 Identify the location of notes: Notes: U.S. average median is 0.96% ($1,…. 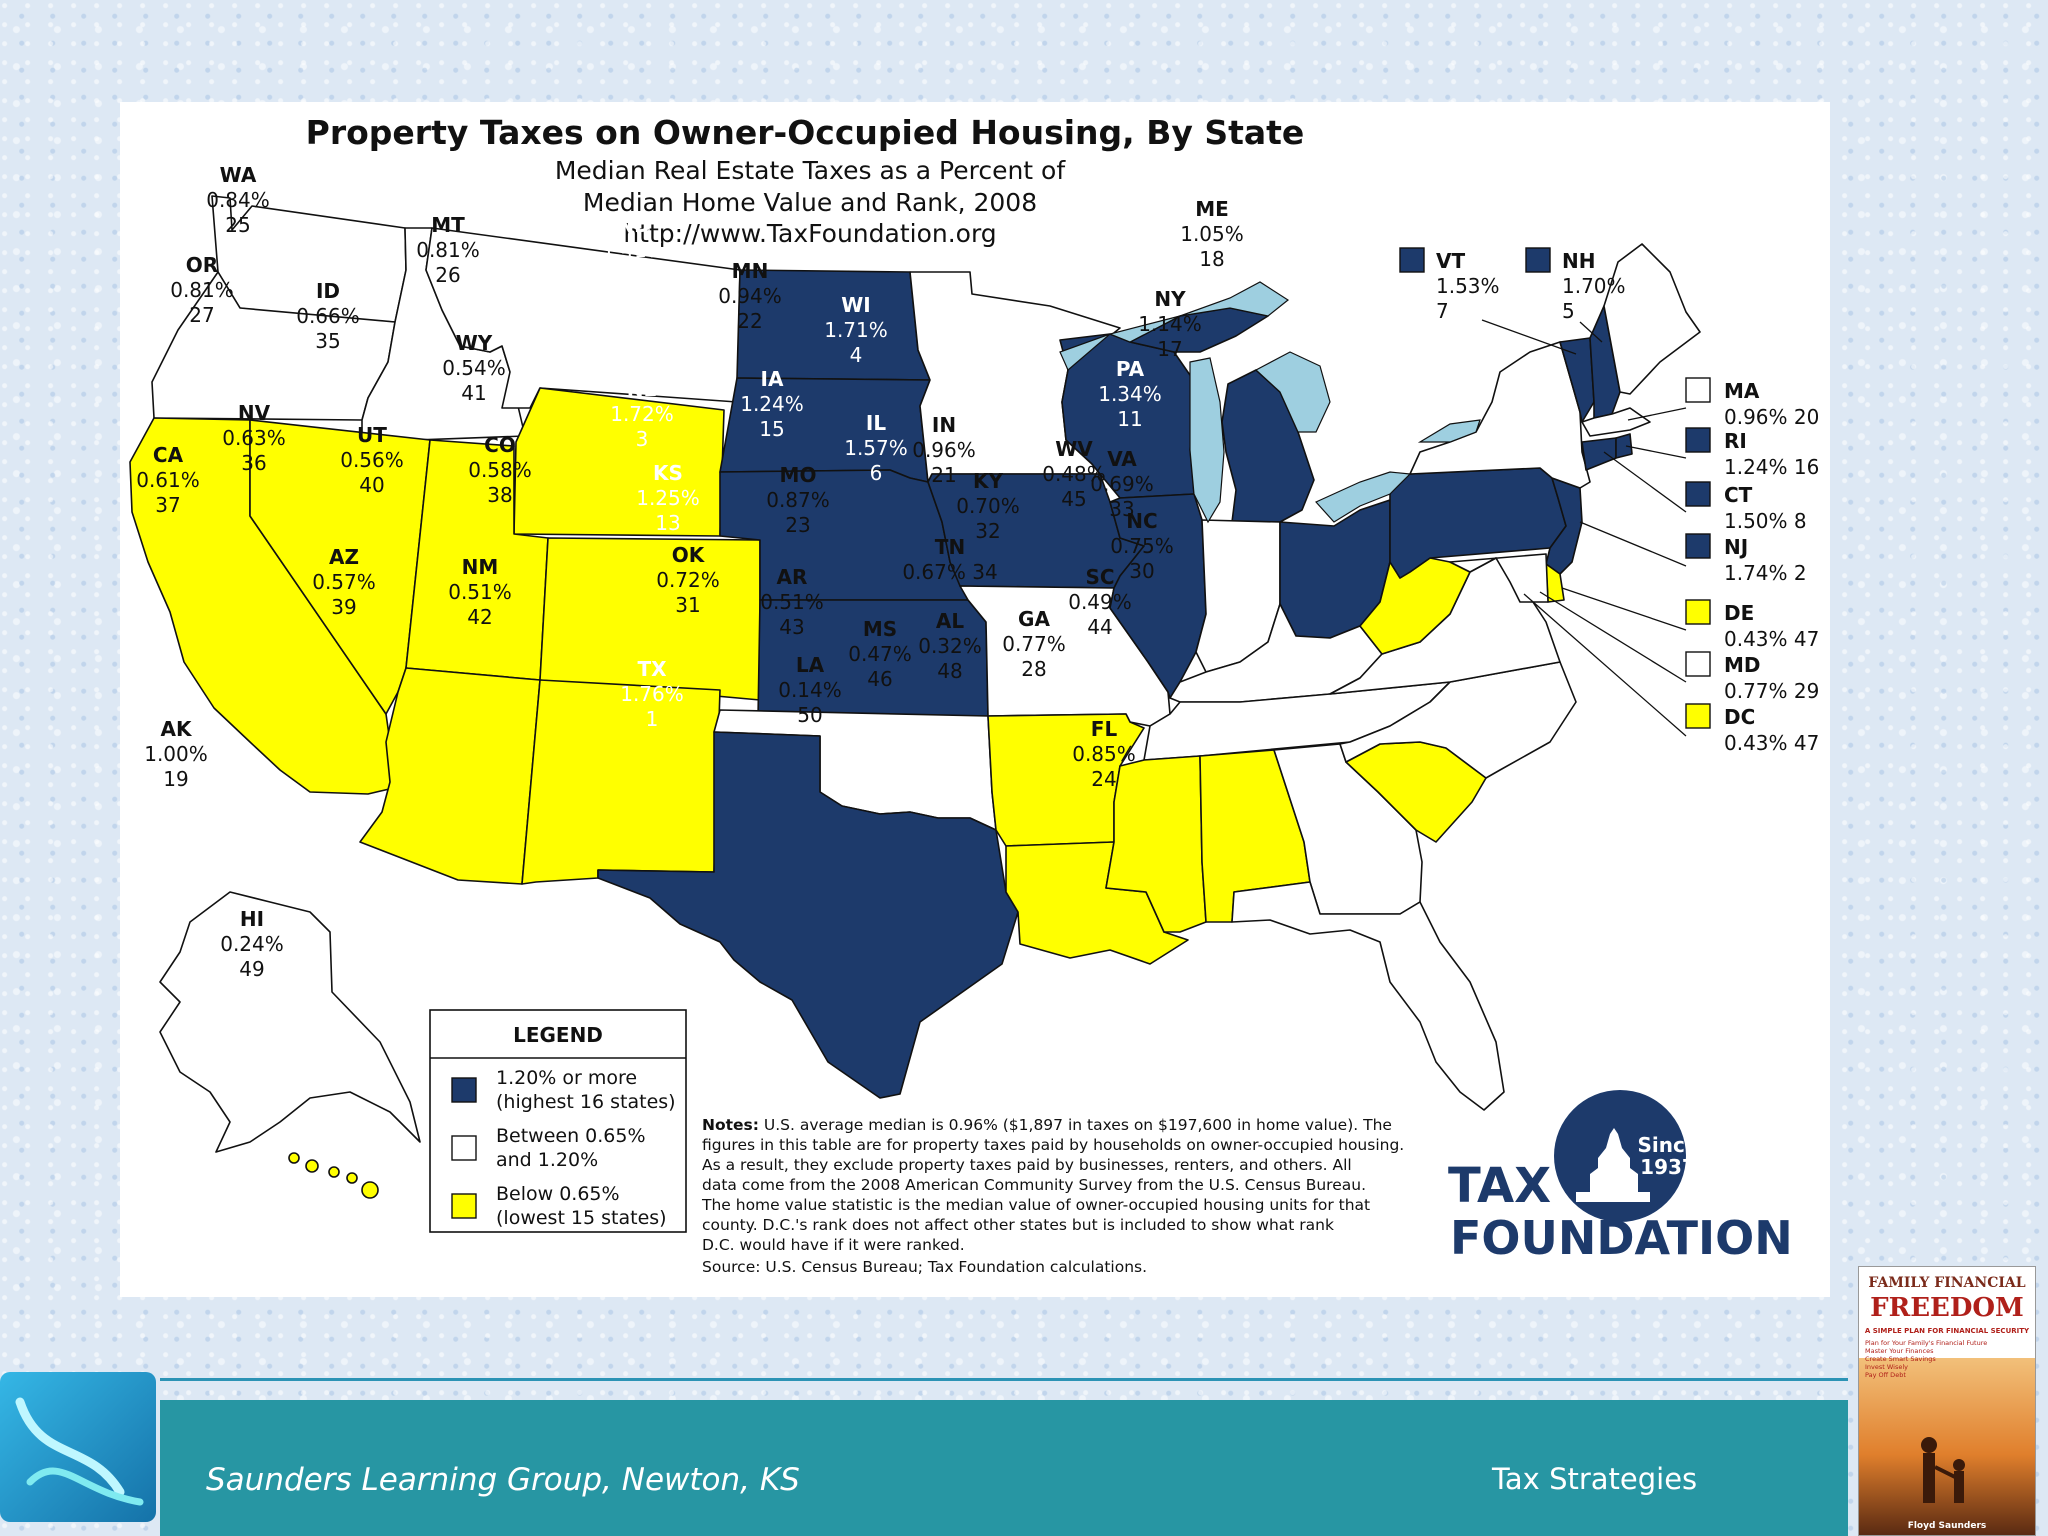
(1052, 1196).